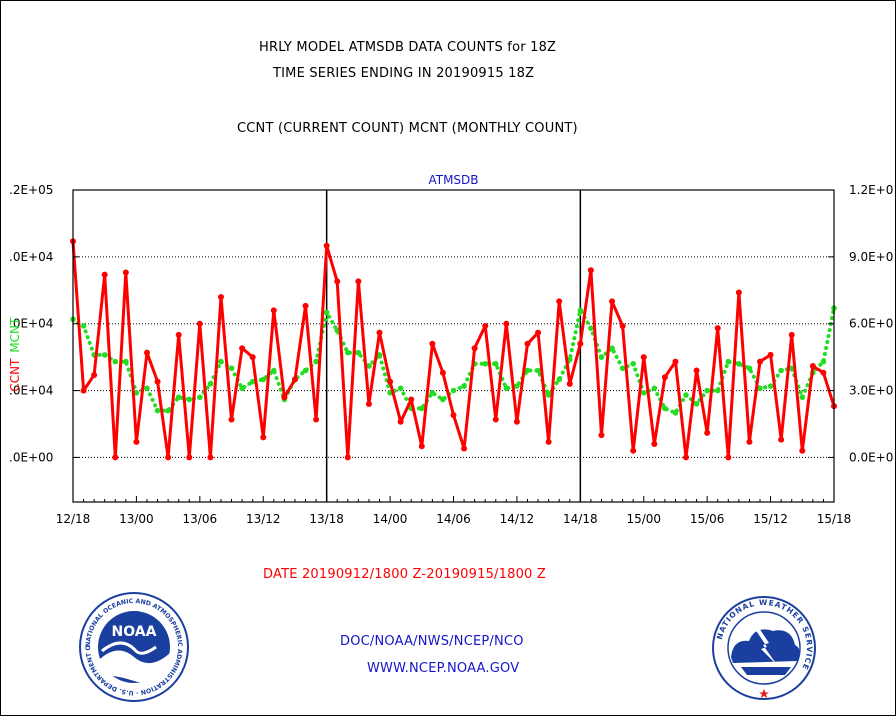 Image resolution: width=896 pixels, height=716 pixels. What do you see at coordinates (764, 648) in the screenshot?
I see `nws-logo: NATIONAL WEATHER SERVICE` at bounding box center [764, 648].